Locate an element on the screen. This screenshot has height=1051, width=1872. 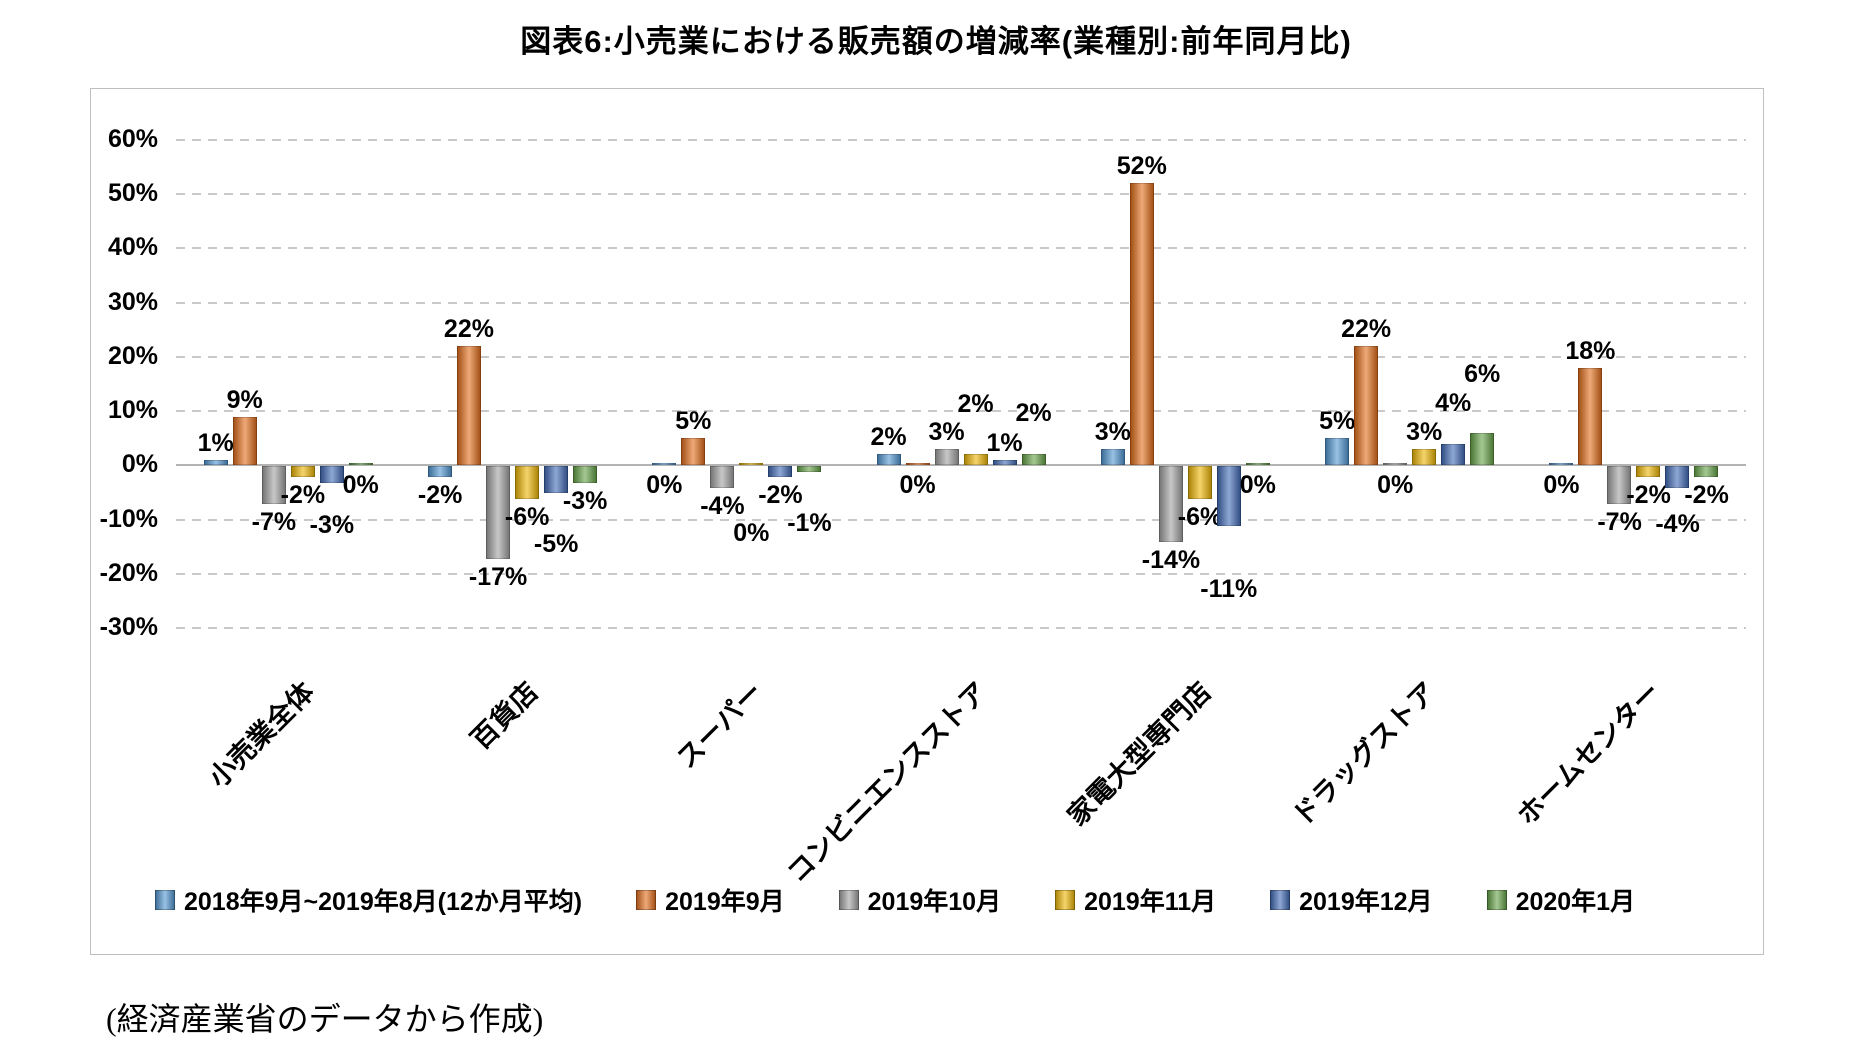
bar-2020年1月-小売業全体 is located at coordinates (360, 464).